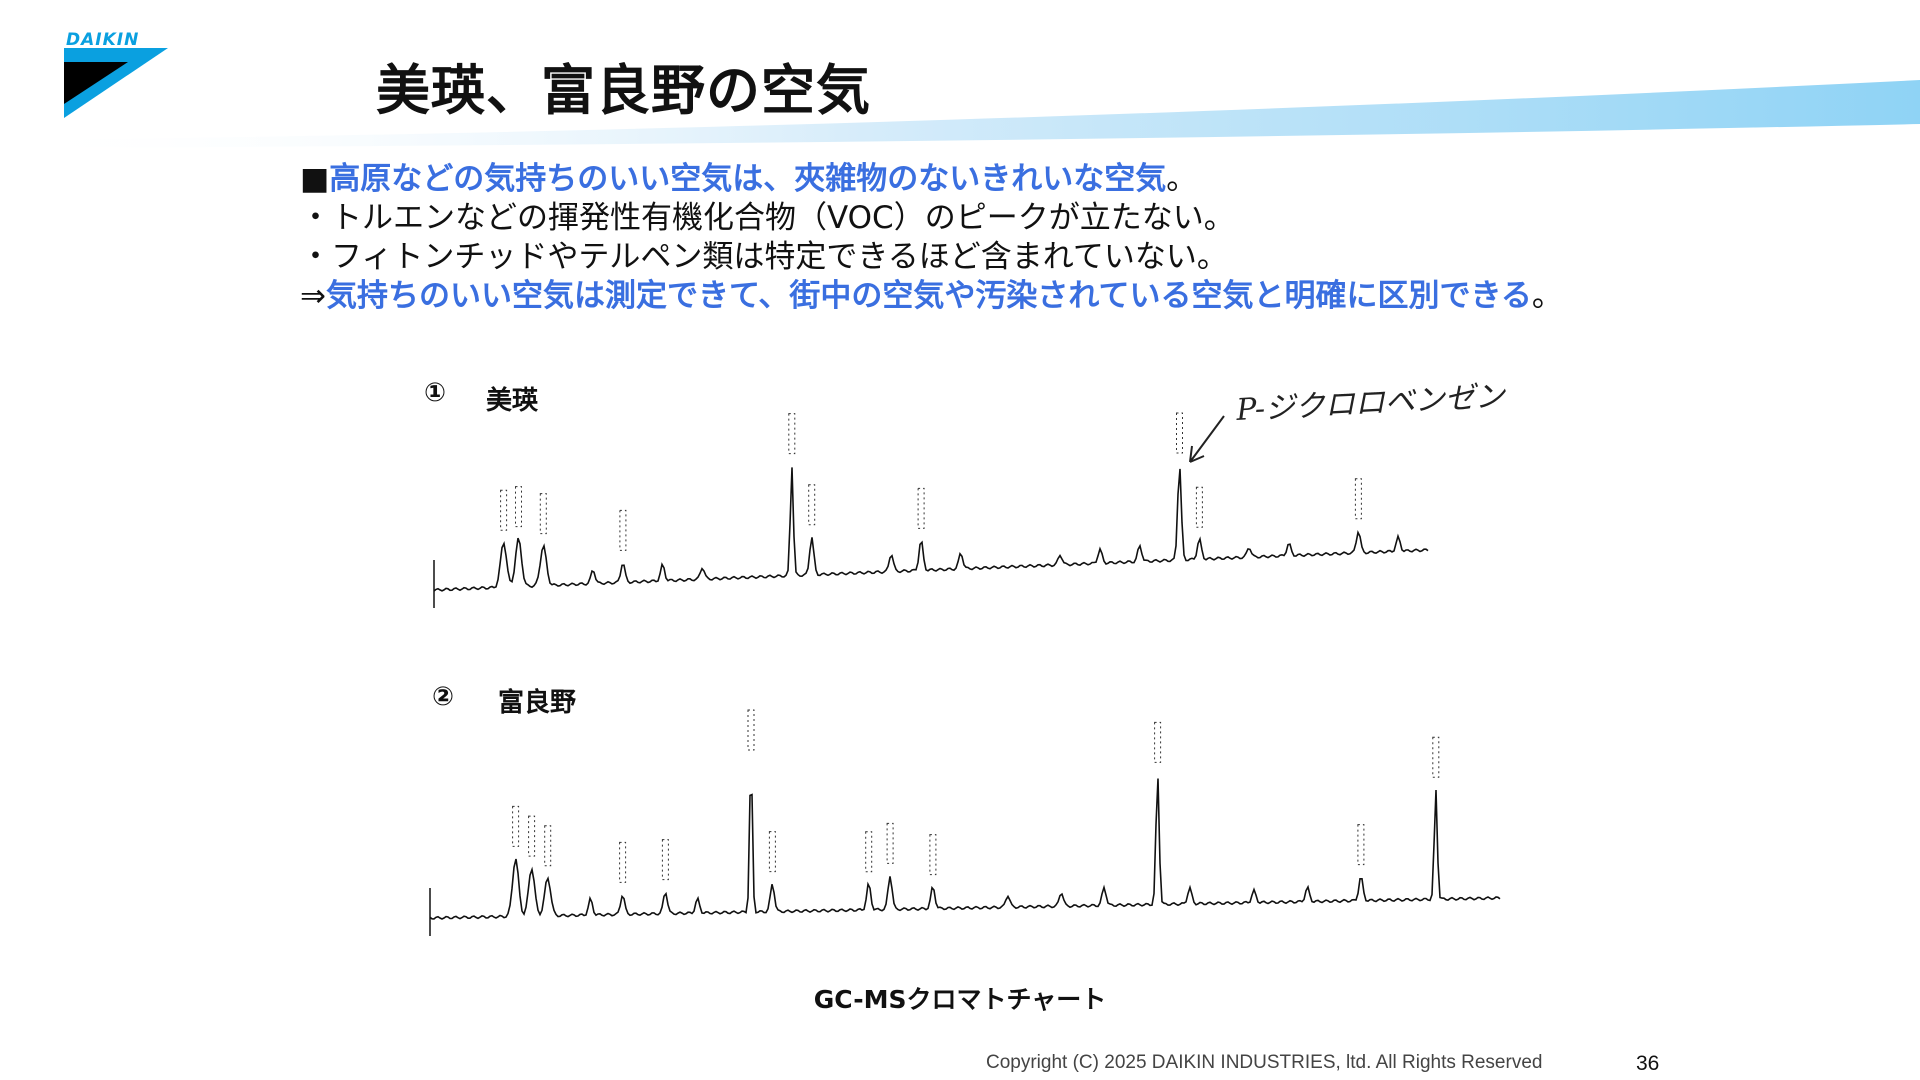 This screenshot has height=1080, width=1920. Describe the element at coordinates (1648, 1063) in the screenshot. I see `page-number: 36` at that location.